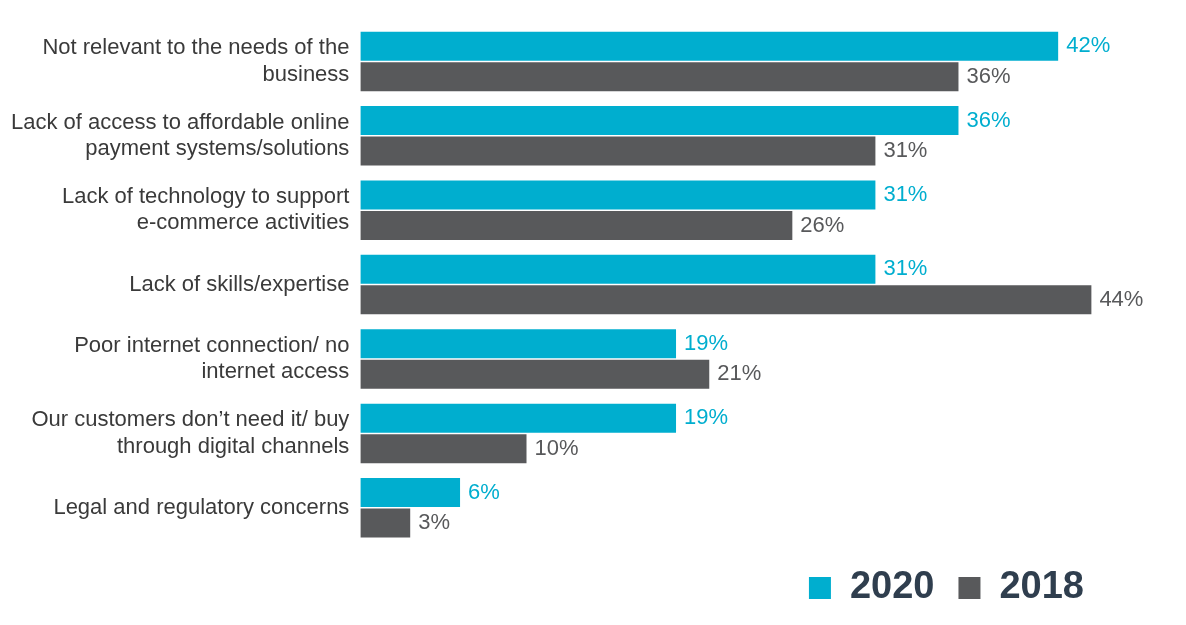  I want to click on data-label: 44%, so click(1121, 298).